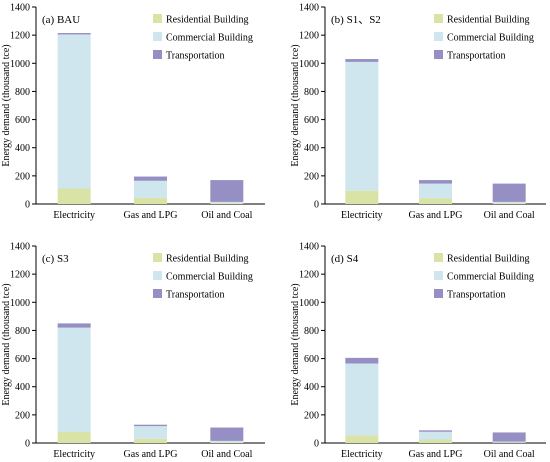  I want to click on panel-title: (b) S1、S2, so click(356, 20).